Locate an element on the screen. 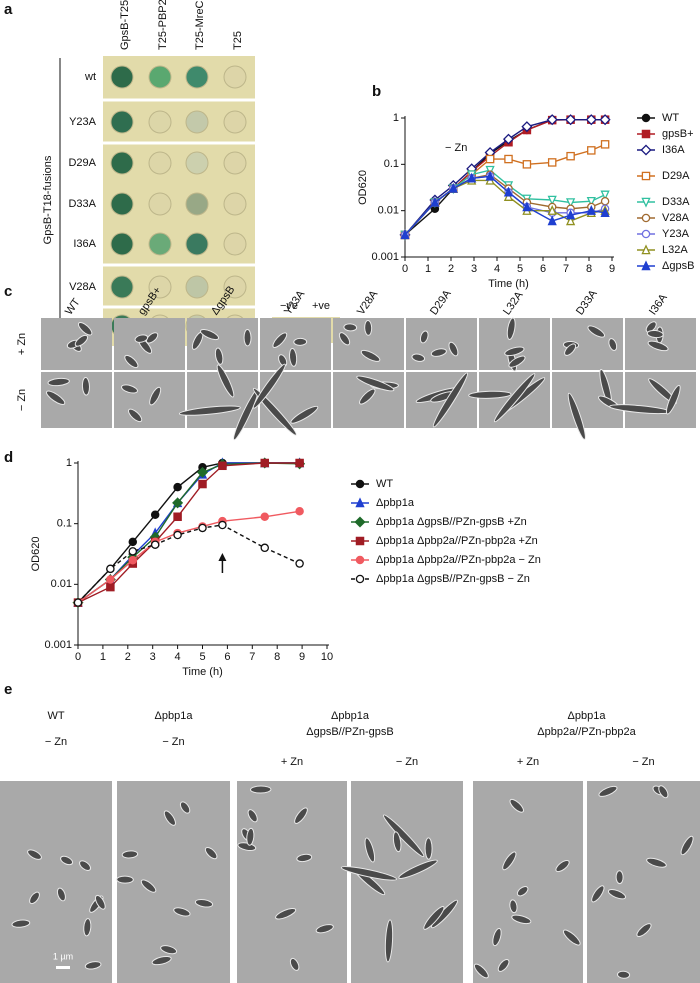 The image size is (700, 983). x-tick-label: 0 is located at coordinates (78, 657).